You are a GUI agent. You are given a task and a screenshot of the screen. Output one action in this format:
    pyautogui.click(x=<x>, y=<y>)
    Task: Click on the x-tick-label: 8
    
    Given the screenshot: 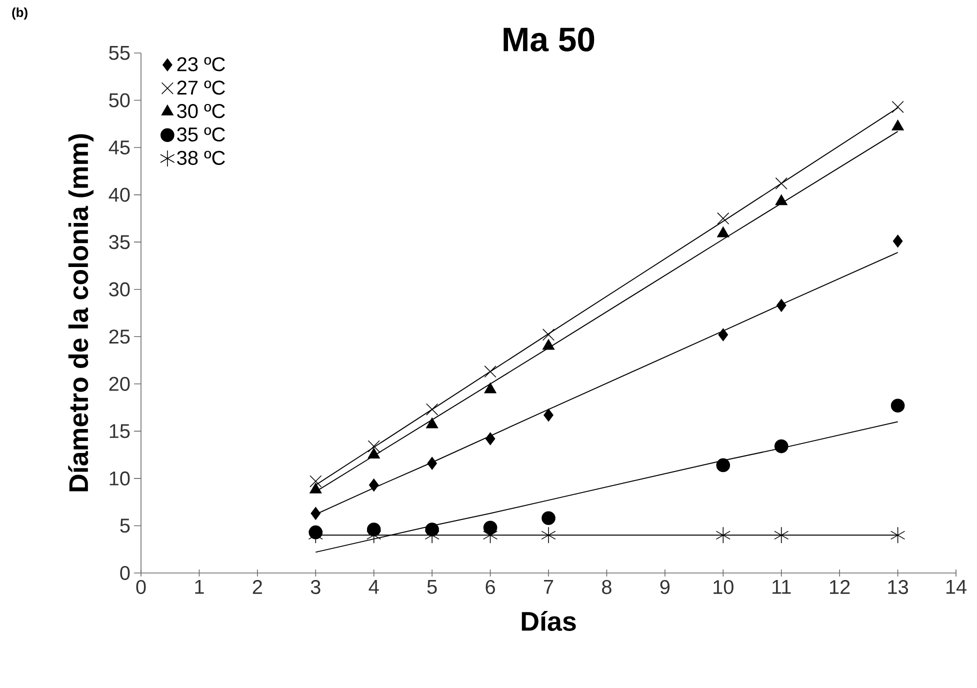 What is the action you would take?
    pyautogui.click(x=607, y=587)
    